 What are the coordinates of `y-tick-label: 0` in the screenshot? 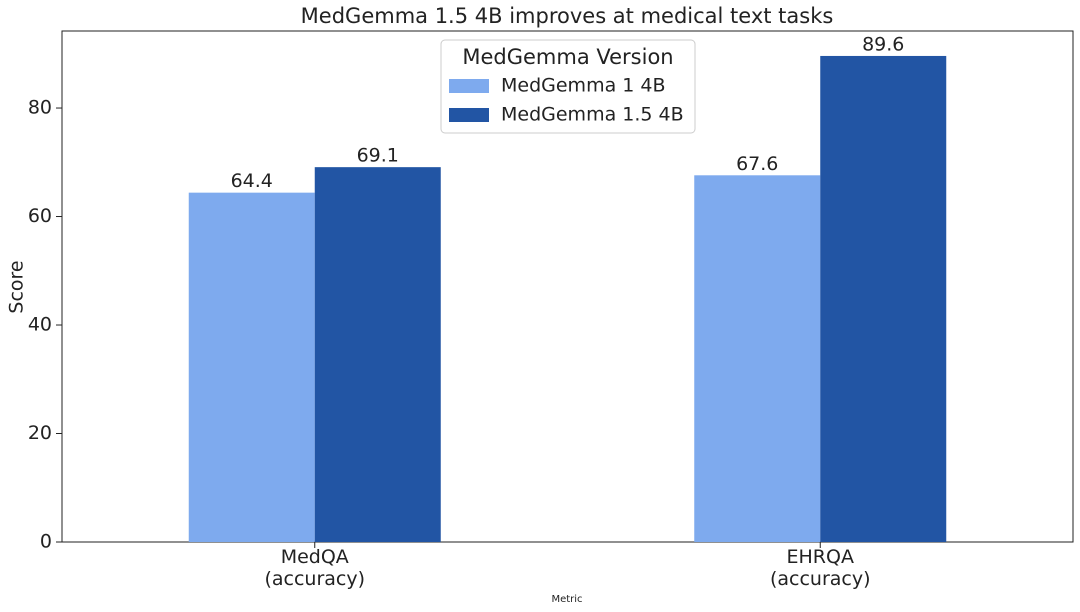 It's located at (46, 542).